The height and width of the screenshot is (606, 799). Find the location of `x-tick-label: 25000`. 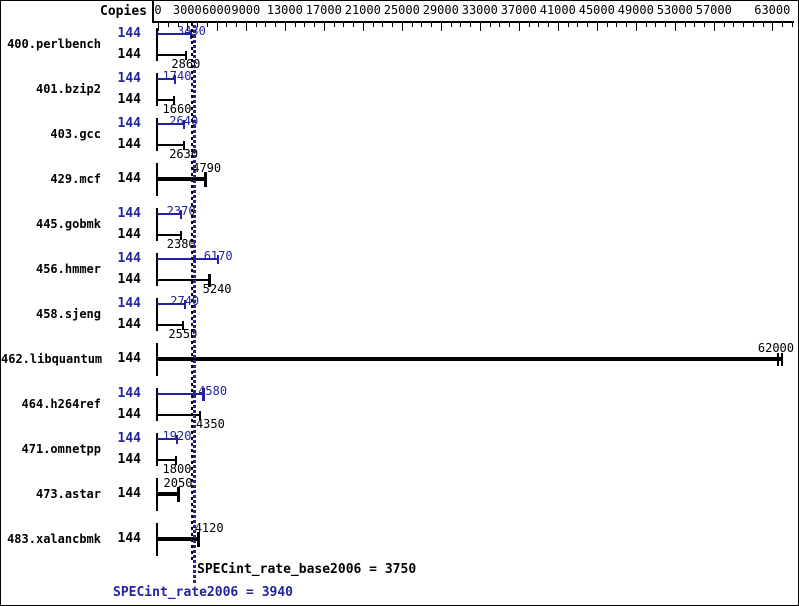

x-tick-label: 25000 is located at coordinates (401, 10).